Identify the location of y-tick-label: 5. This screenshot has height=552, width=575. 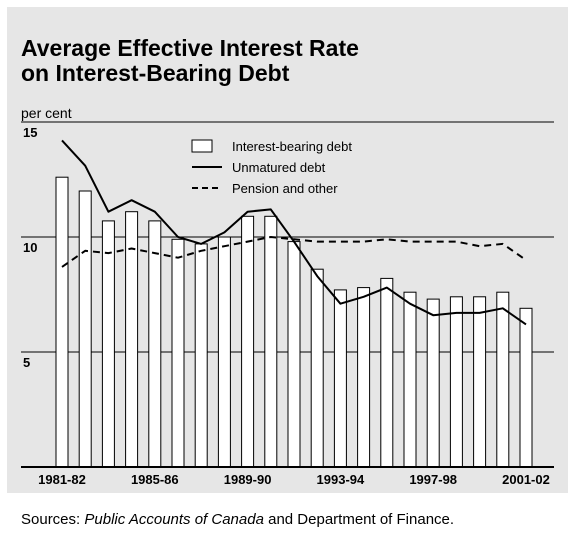
(26, 362).